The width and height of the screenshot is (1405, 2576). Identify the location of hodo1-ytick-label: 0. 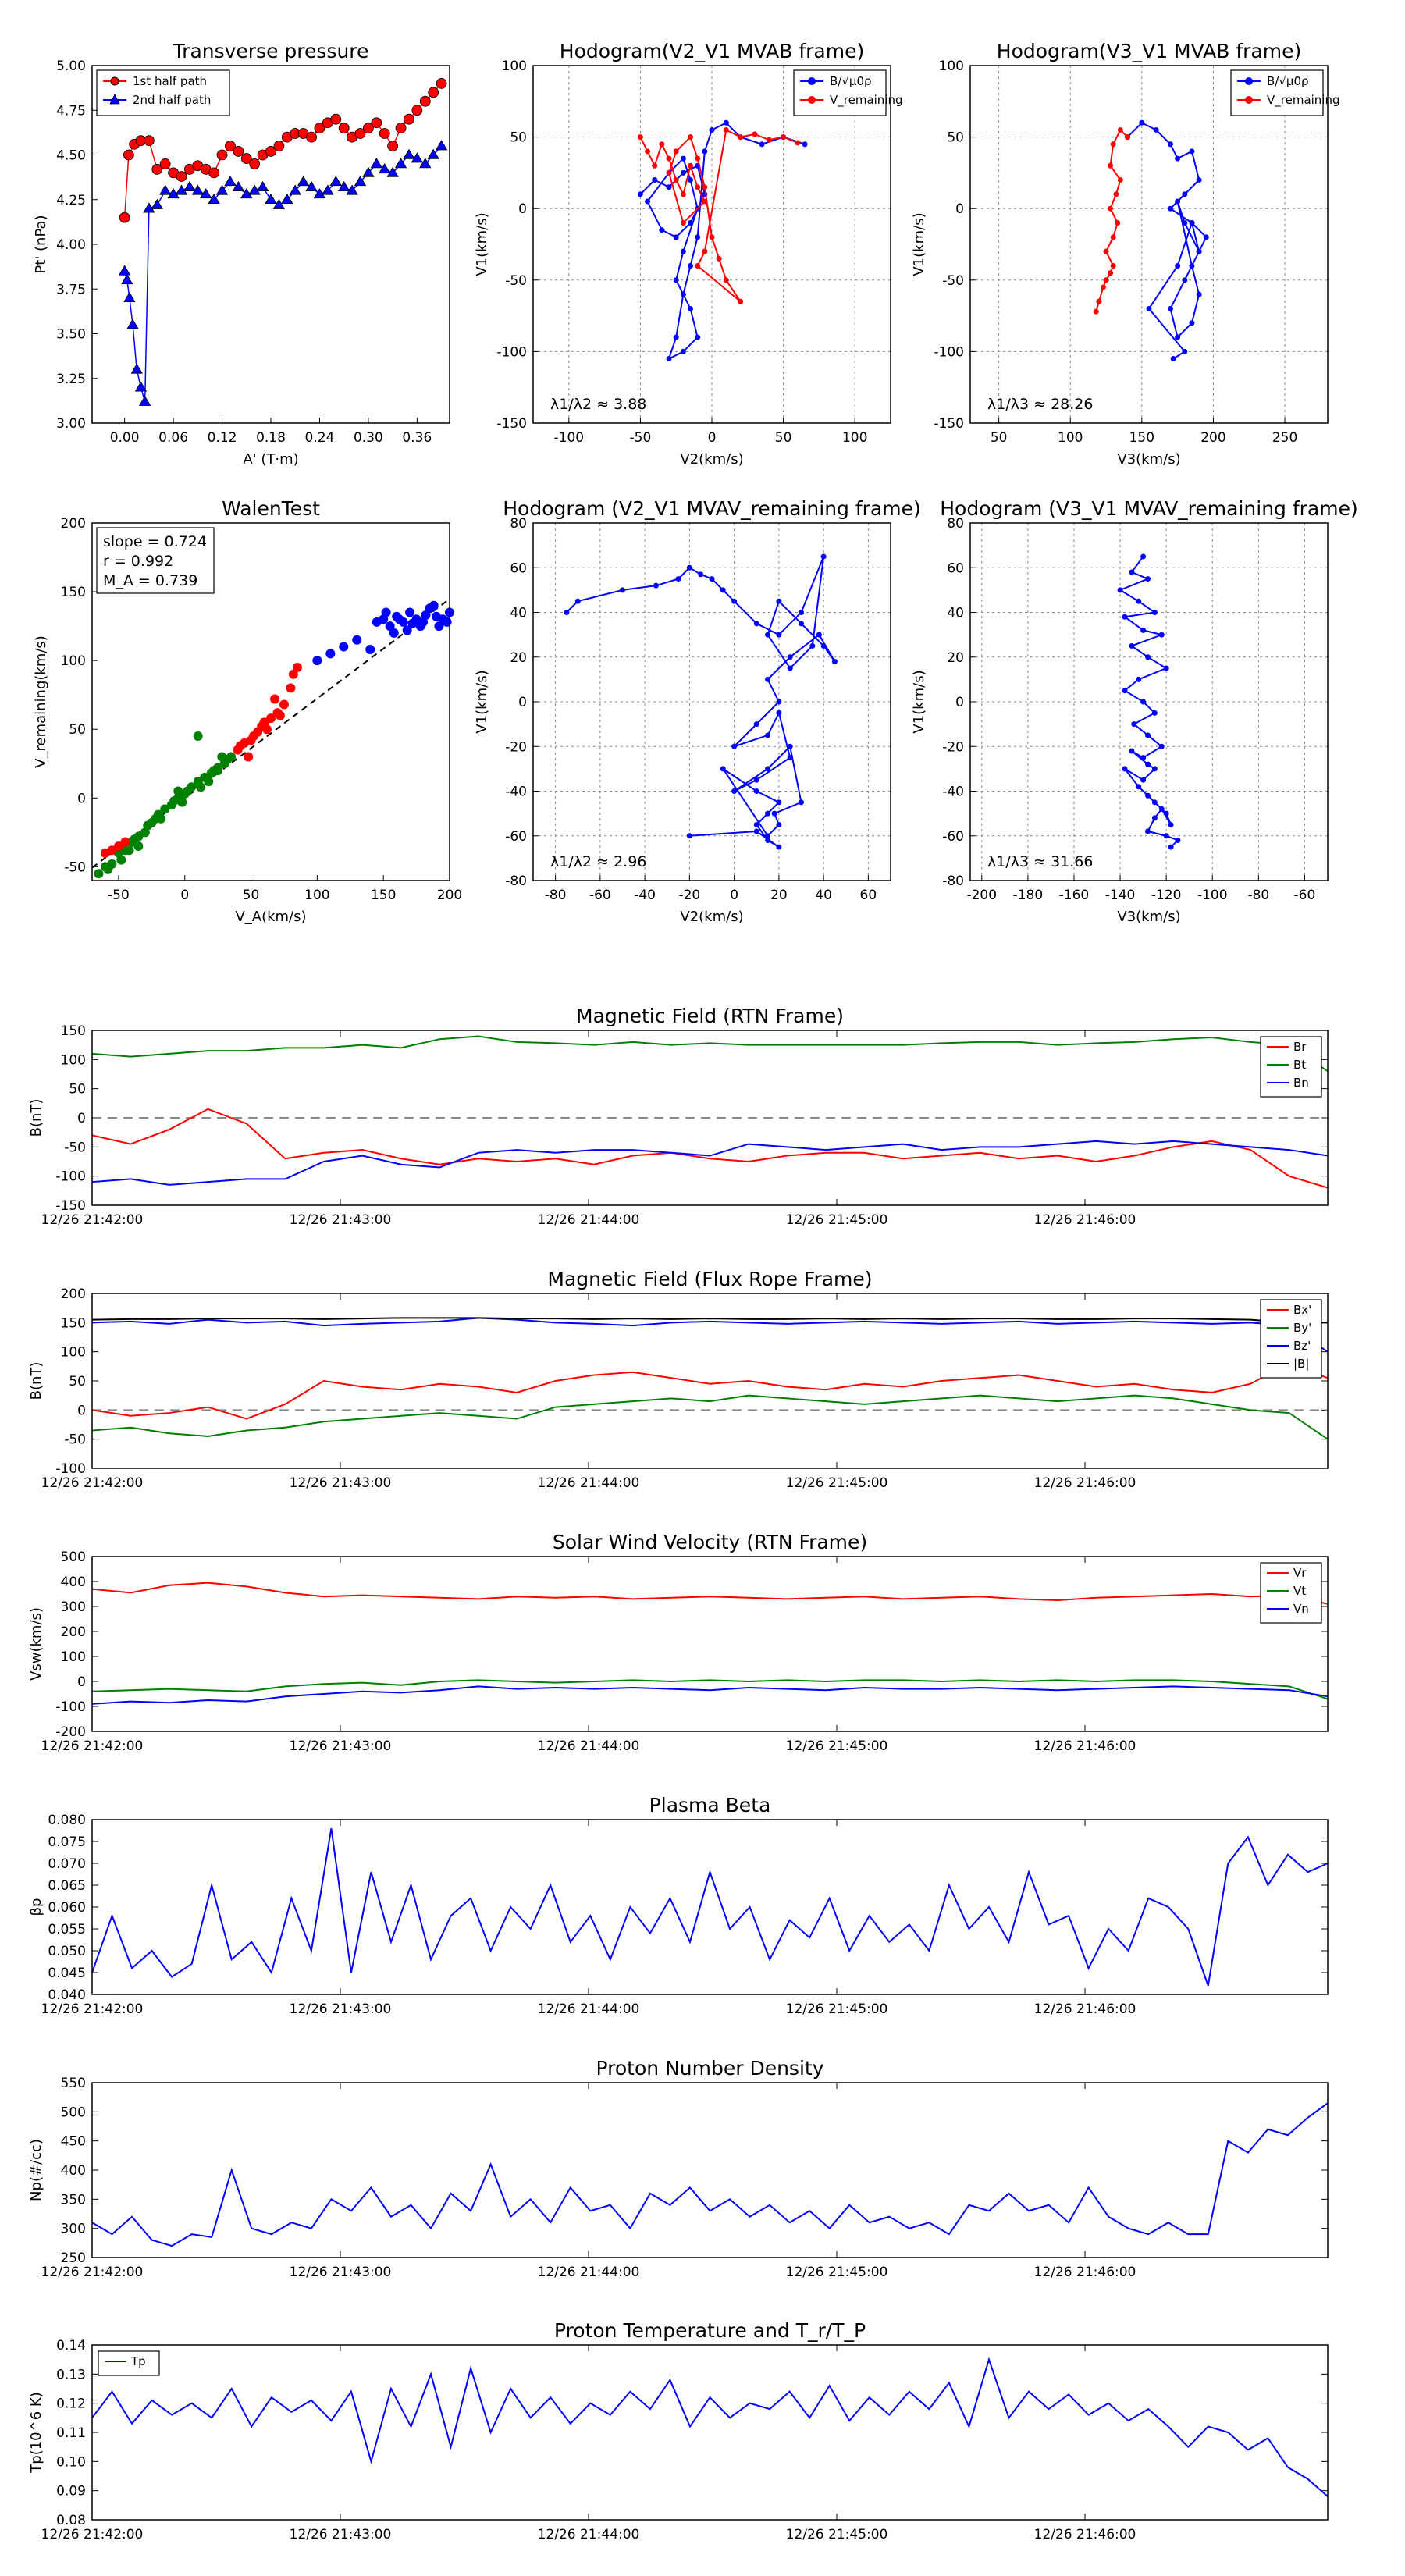
(522, 209).